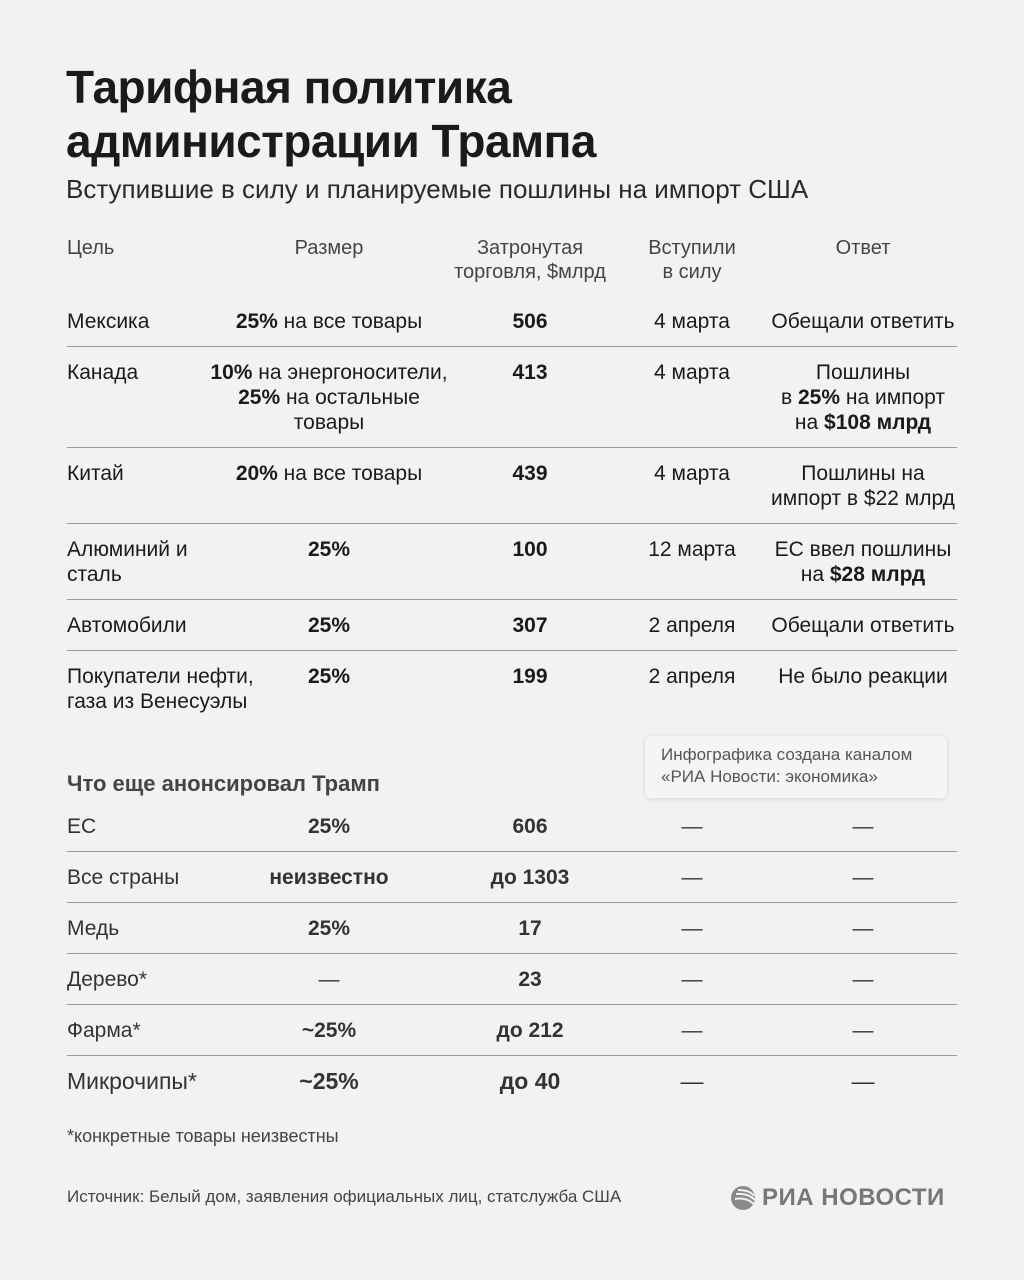  I want to click on cell-text: на энергоносители,, so click(353, 372).